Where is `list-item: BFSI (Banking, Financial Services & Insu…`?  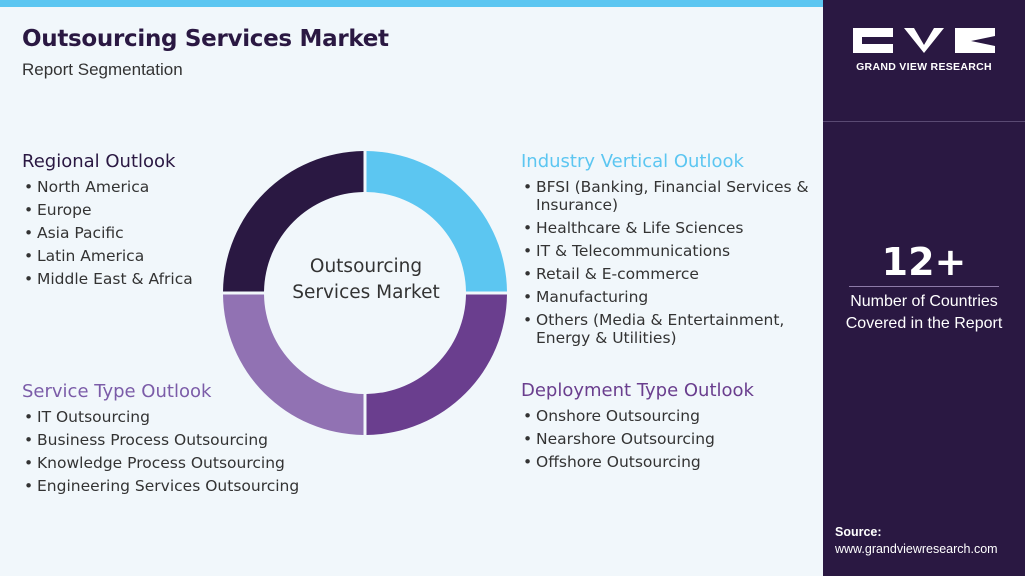 list-item: BFSI (Banking, Financial Services & Insu… is located at coordinates (668, 196).